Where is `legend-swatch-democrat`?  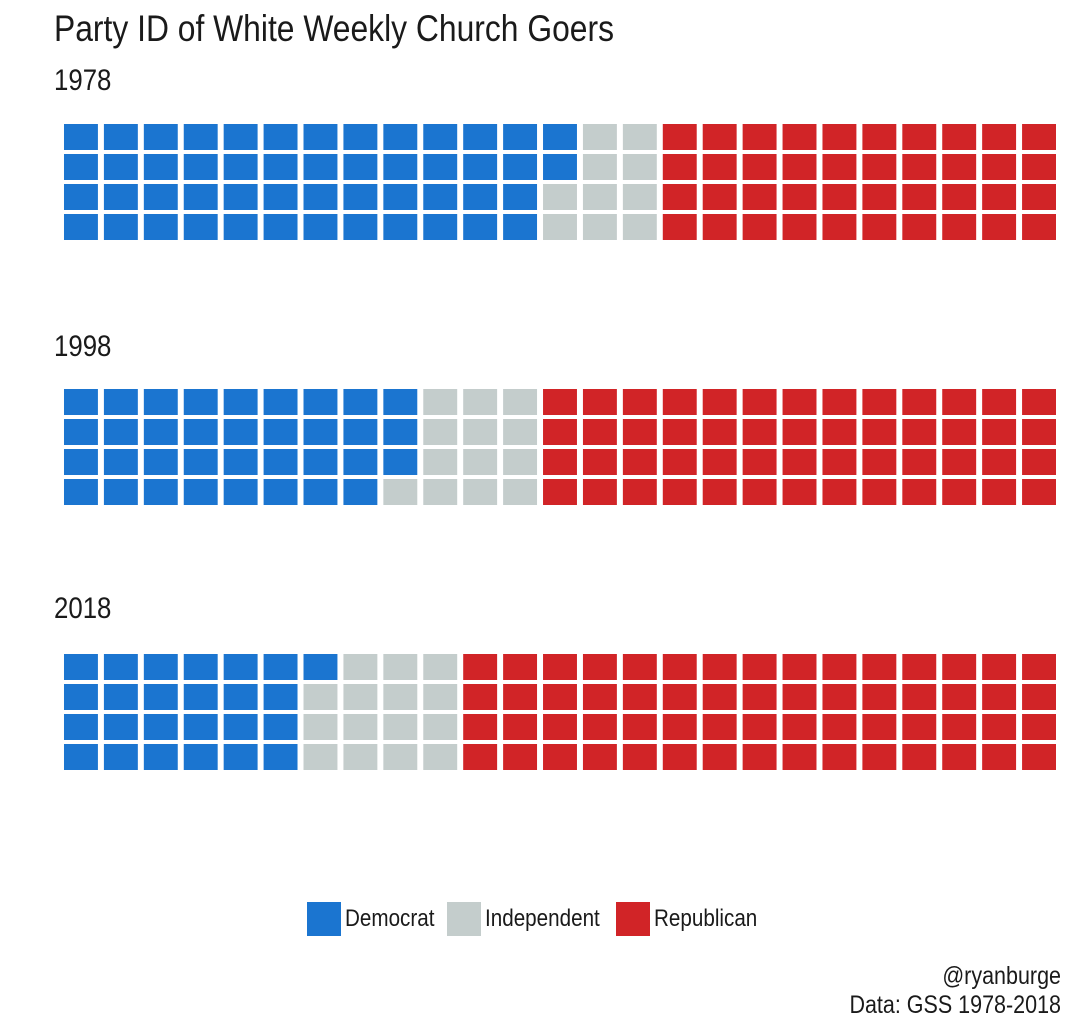
legend-swatch-democrat is located at coordinates (323, 919).